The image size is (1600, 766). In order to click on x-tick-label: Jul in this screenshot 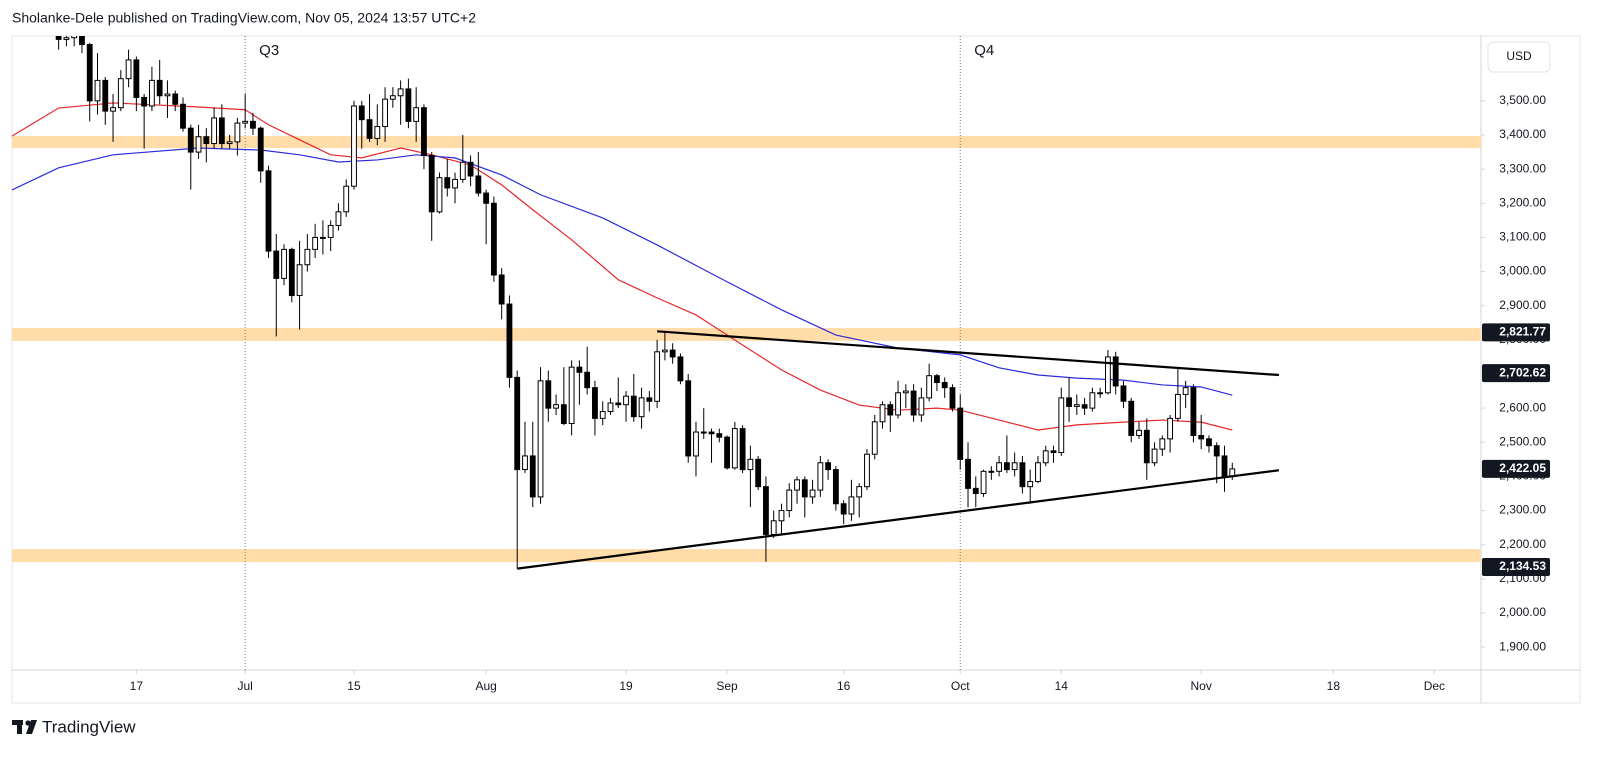, I will do `click(245, 686)`.